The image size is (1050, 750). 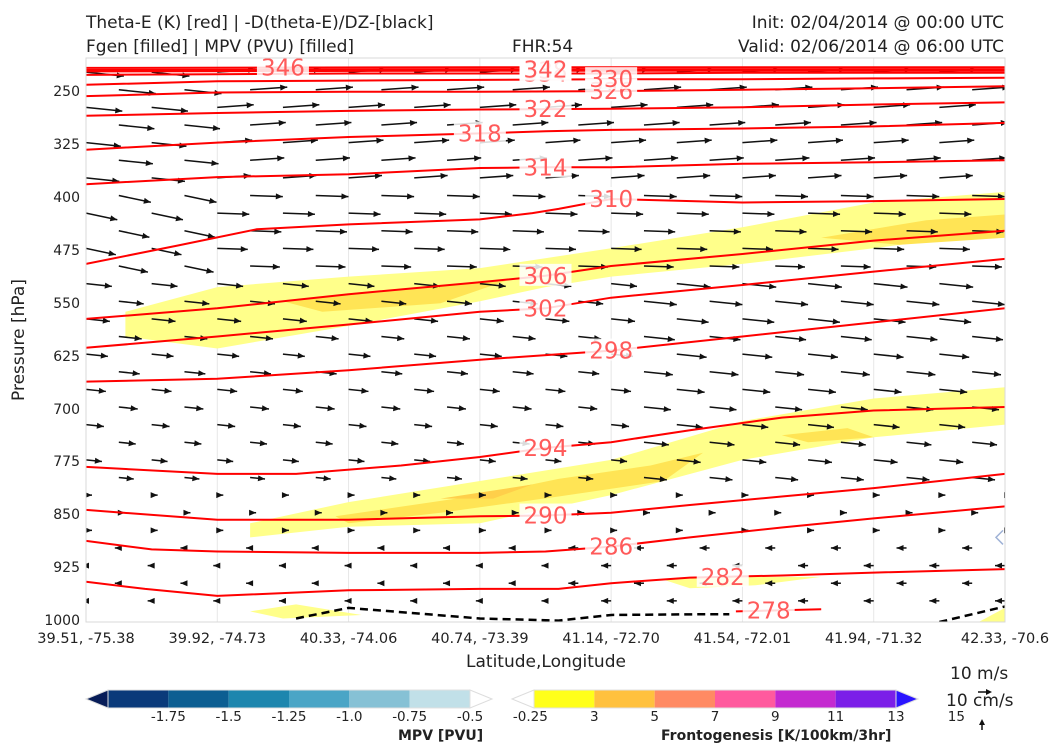 I want to click on mpv-tick-label: -1.75, so click(x=168, y=717).